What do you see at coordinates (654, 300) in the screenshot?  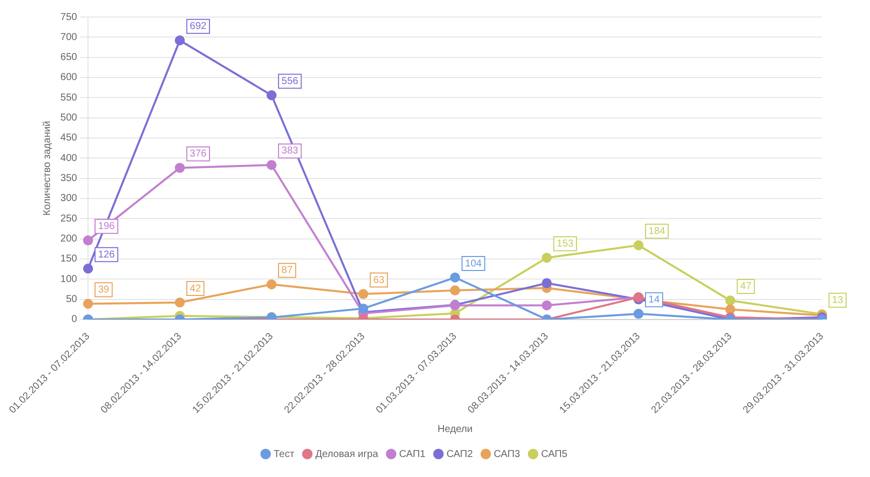 I see `data-label: 14` at bounding box center [654, 300].